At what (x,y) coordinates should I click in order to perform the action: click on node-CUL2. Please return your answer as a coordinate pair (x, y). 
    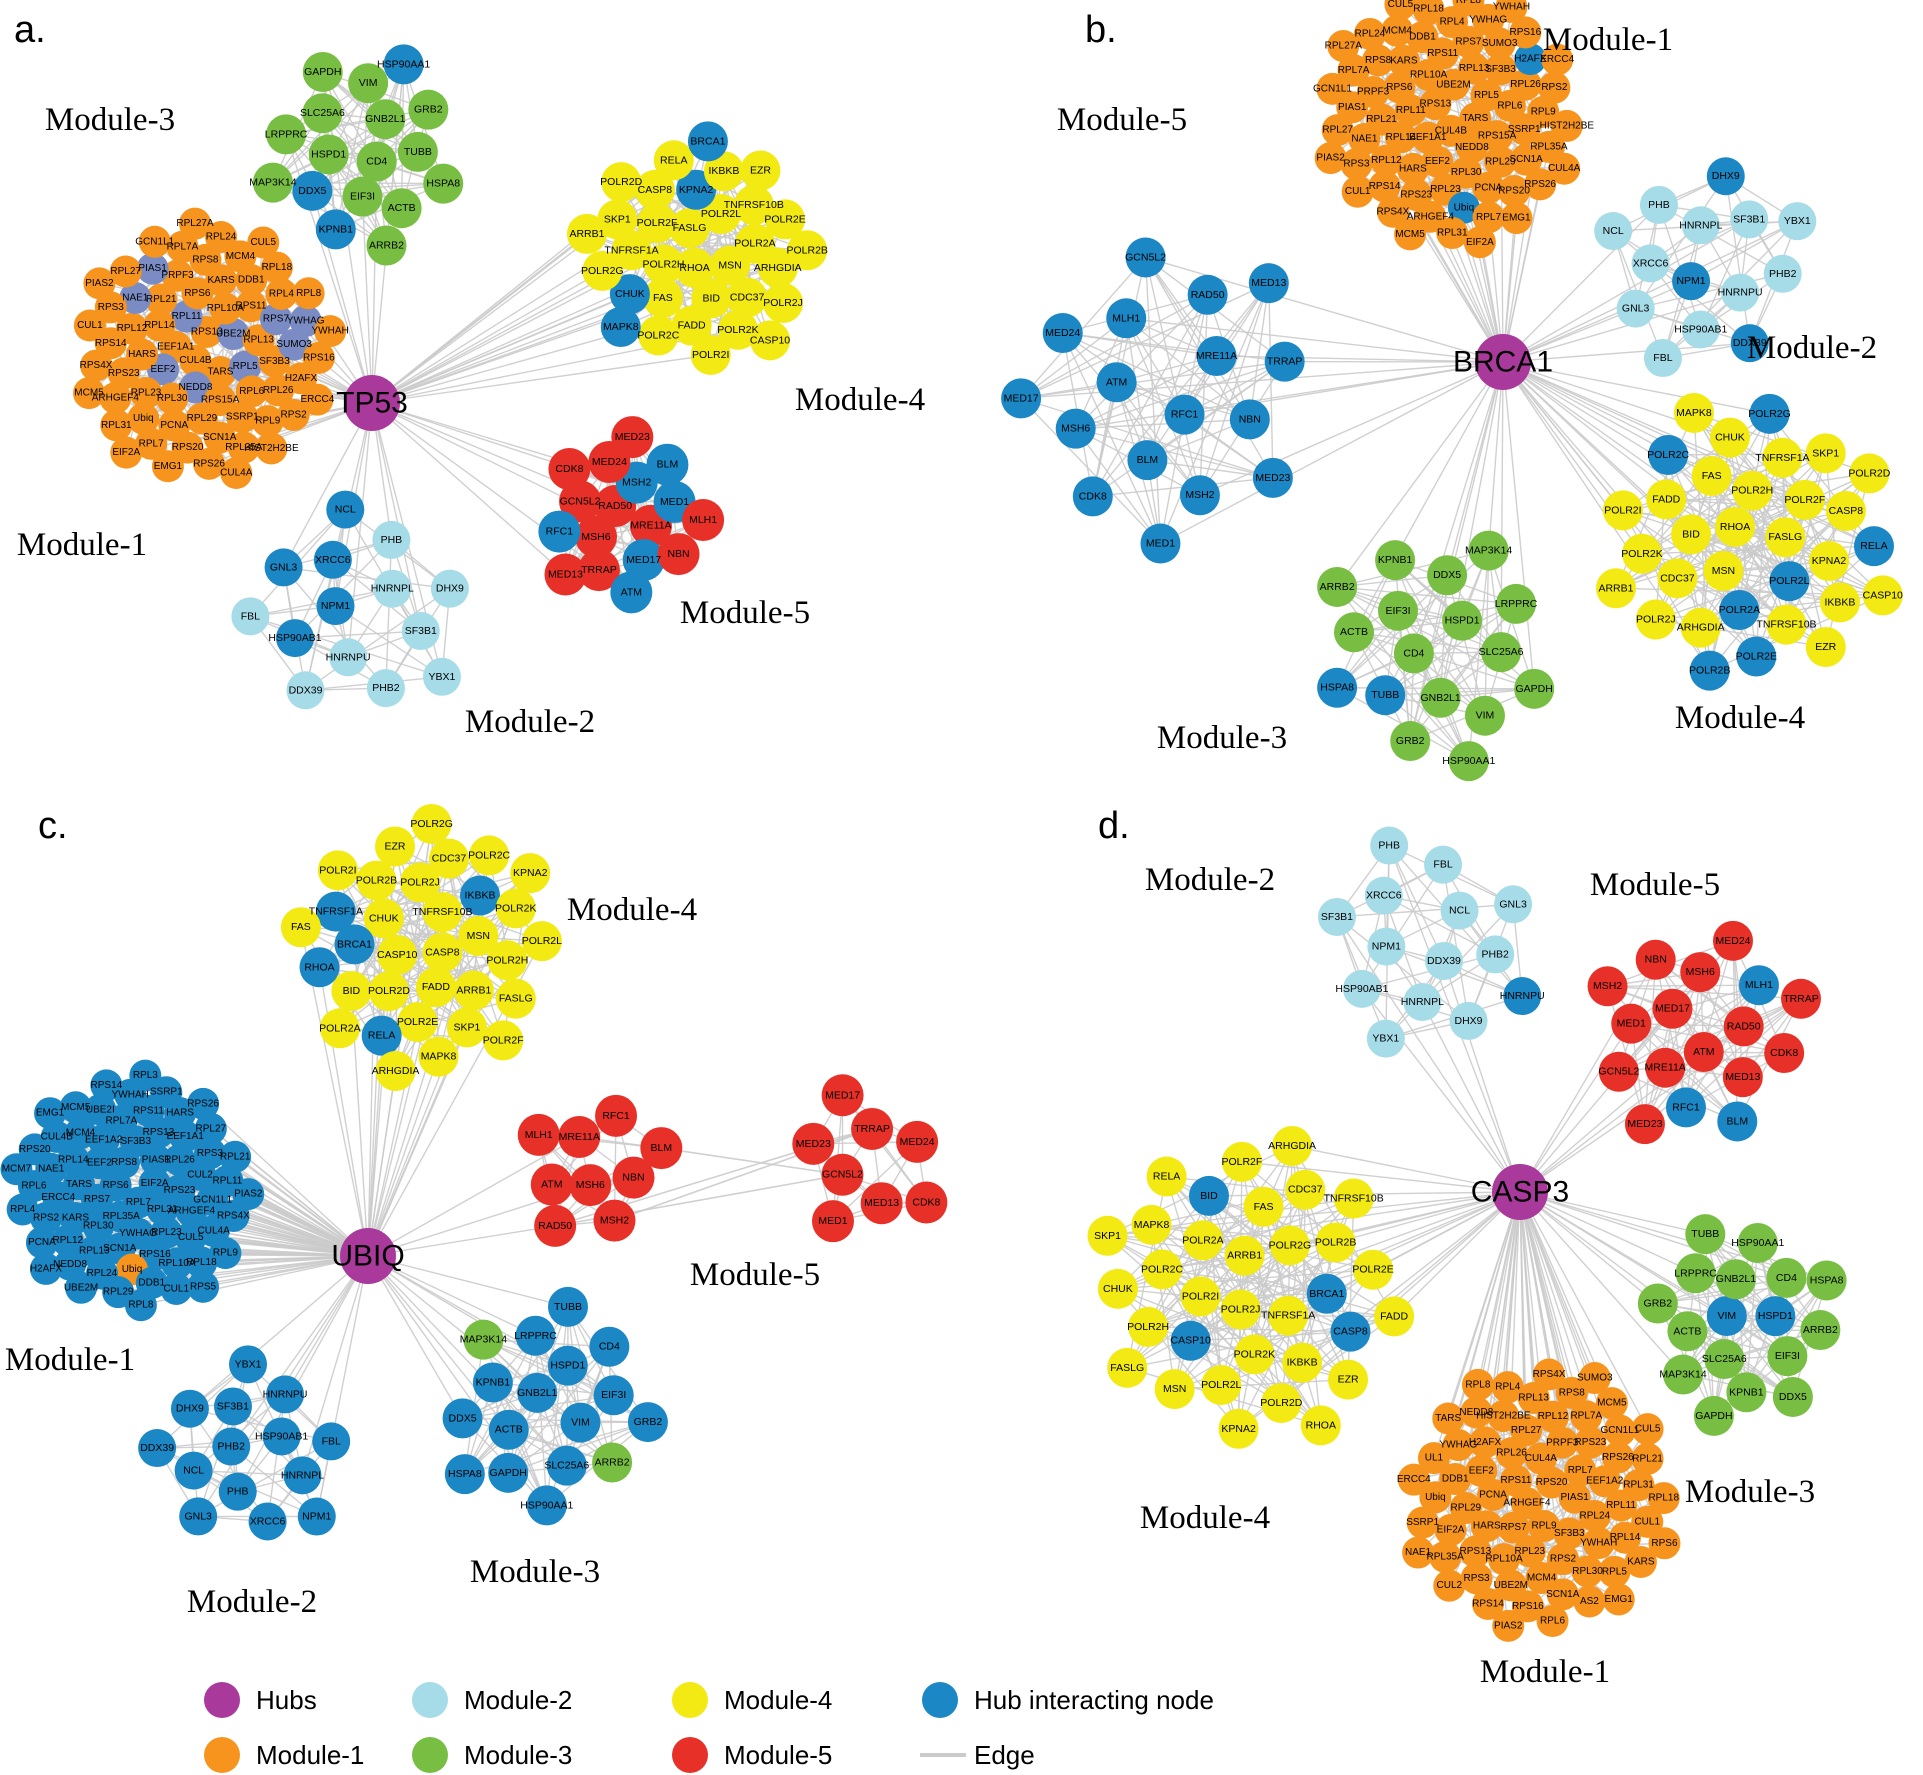
    Looking at the image, I should click on (1449, 1585).